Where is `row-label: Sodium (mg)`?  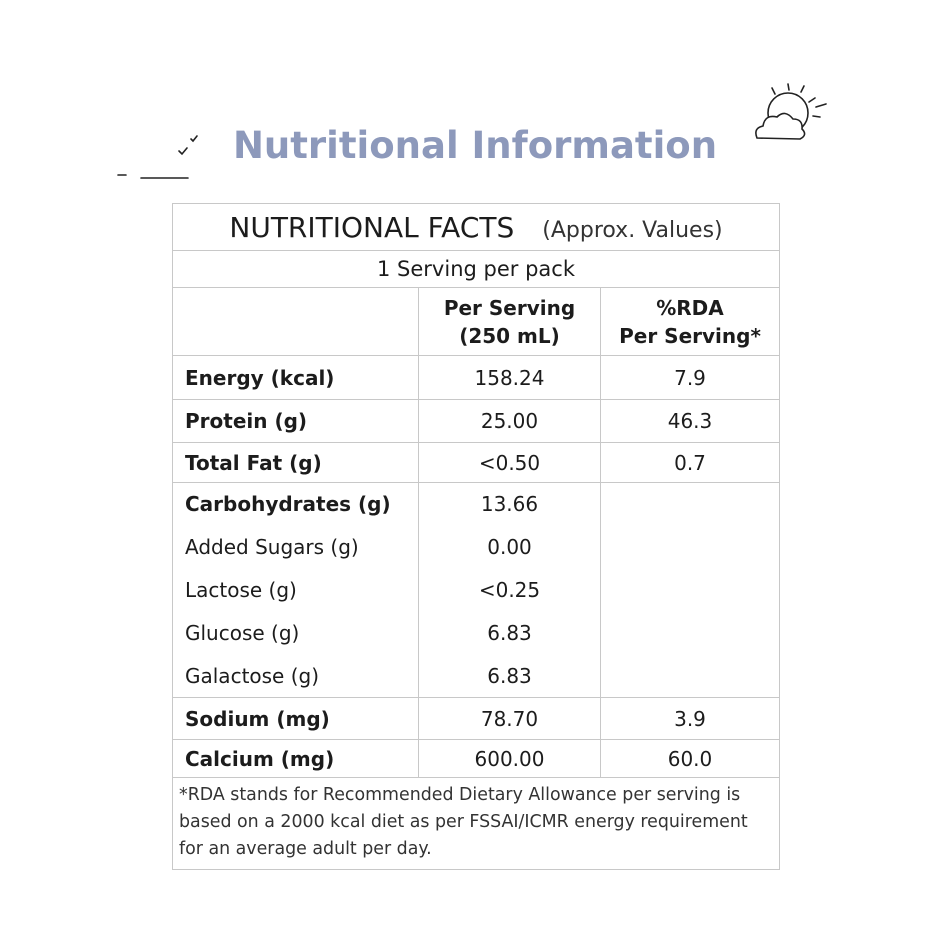
row-label: Sodium (mg) is located at coordinates (295, 718).